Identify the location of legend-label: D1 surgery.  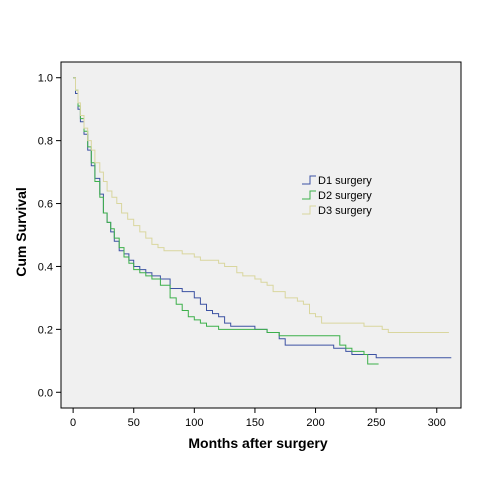
(345, 181).